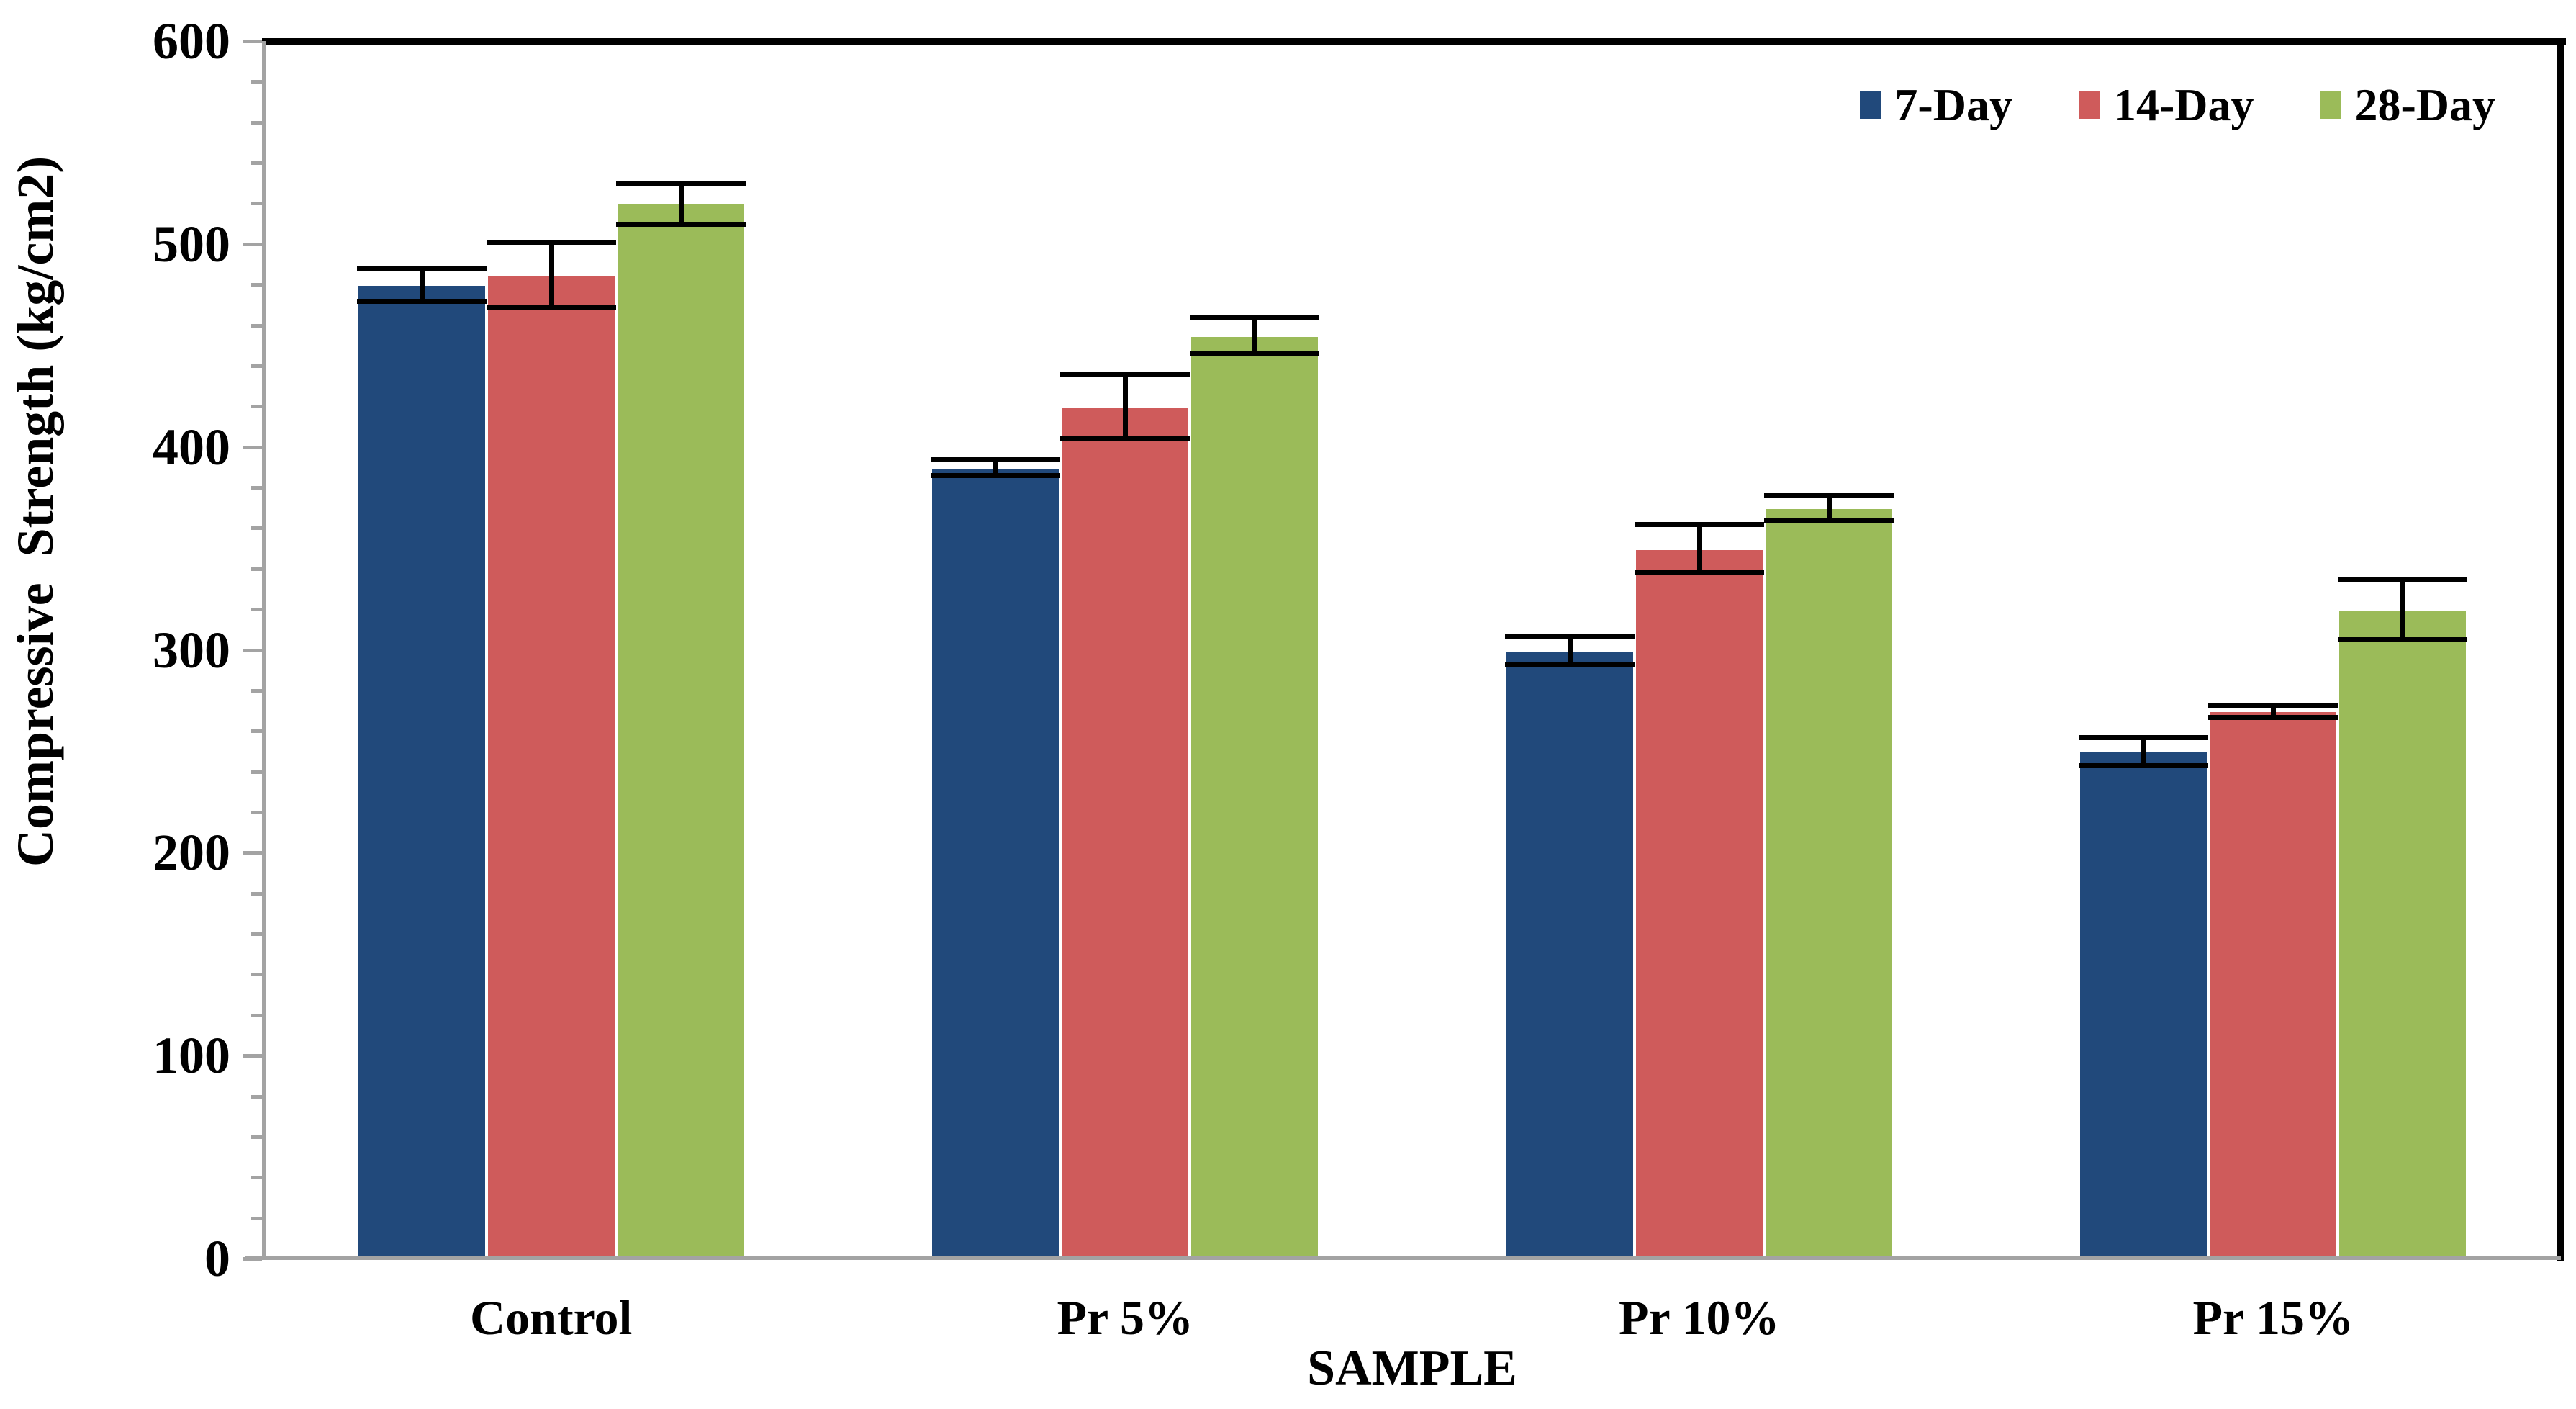 Image resolution: width=2576 pixels, height=1409 pixels. What do you see at coordinates (1403, 1258) in the screenshot?
I see `x-axis-line` at bounding box center [1403, 1258].